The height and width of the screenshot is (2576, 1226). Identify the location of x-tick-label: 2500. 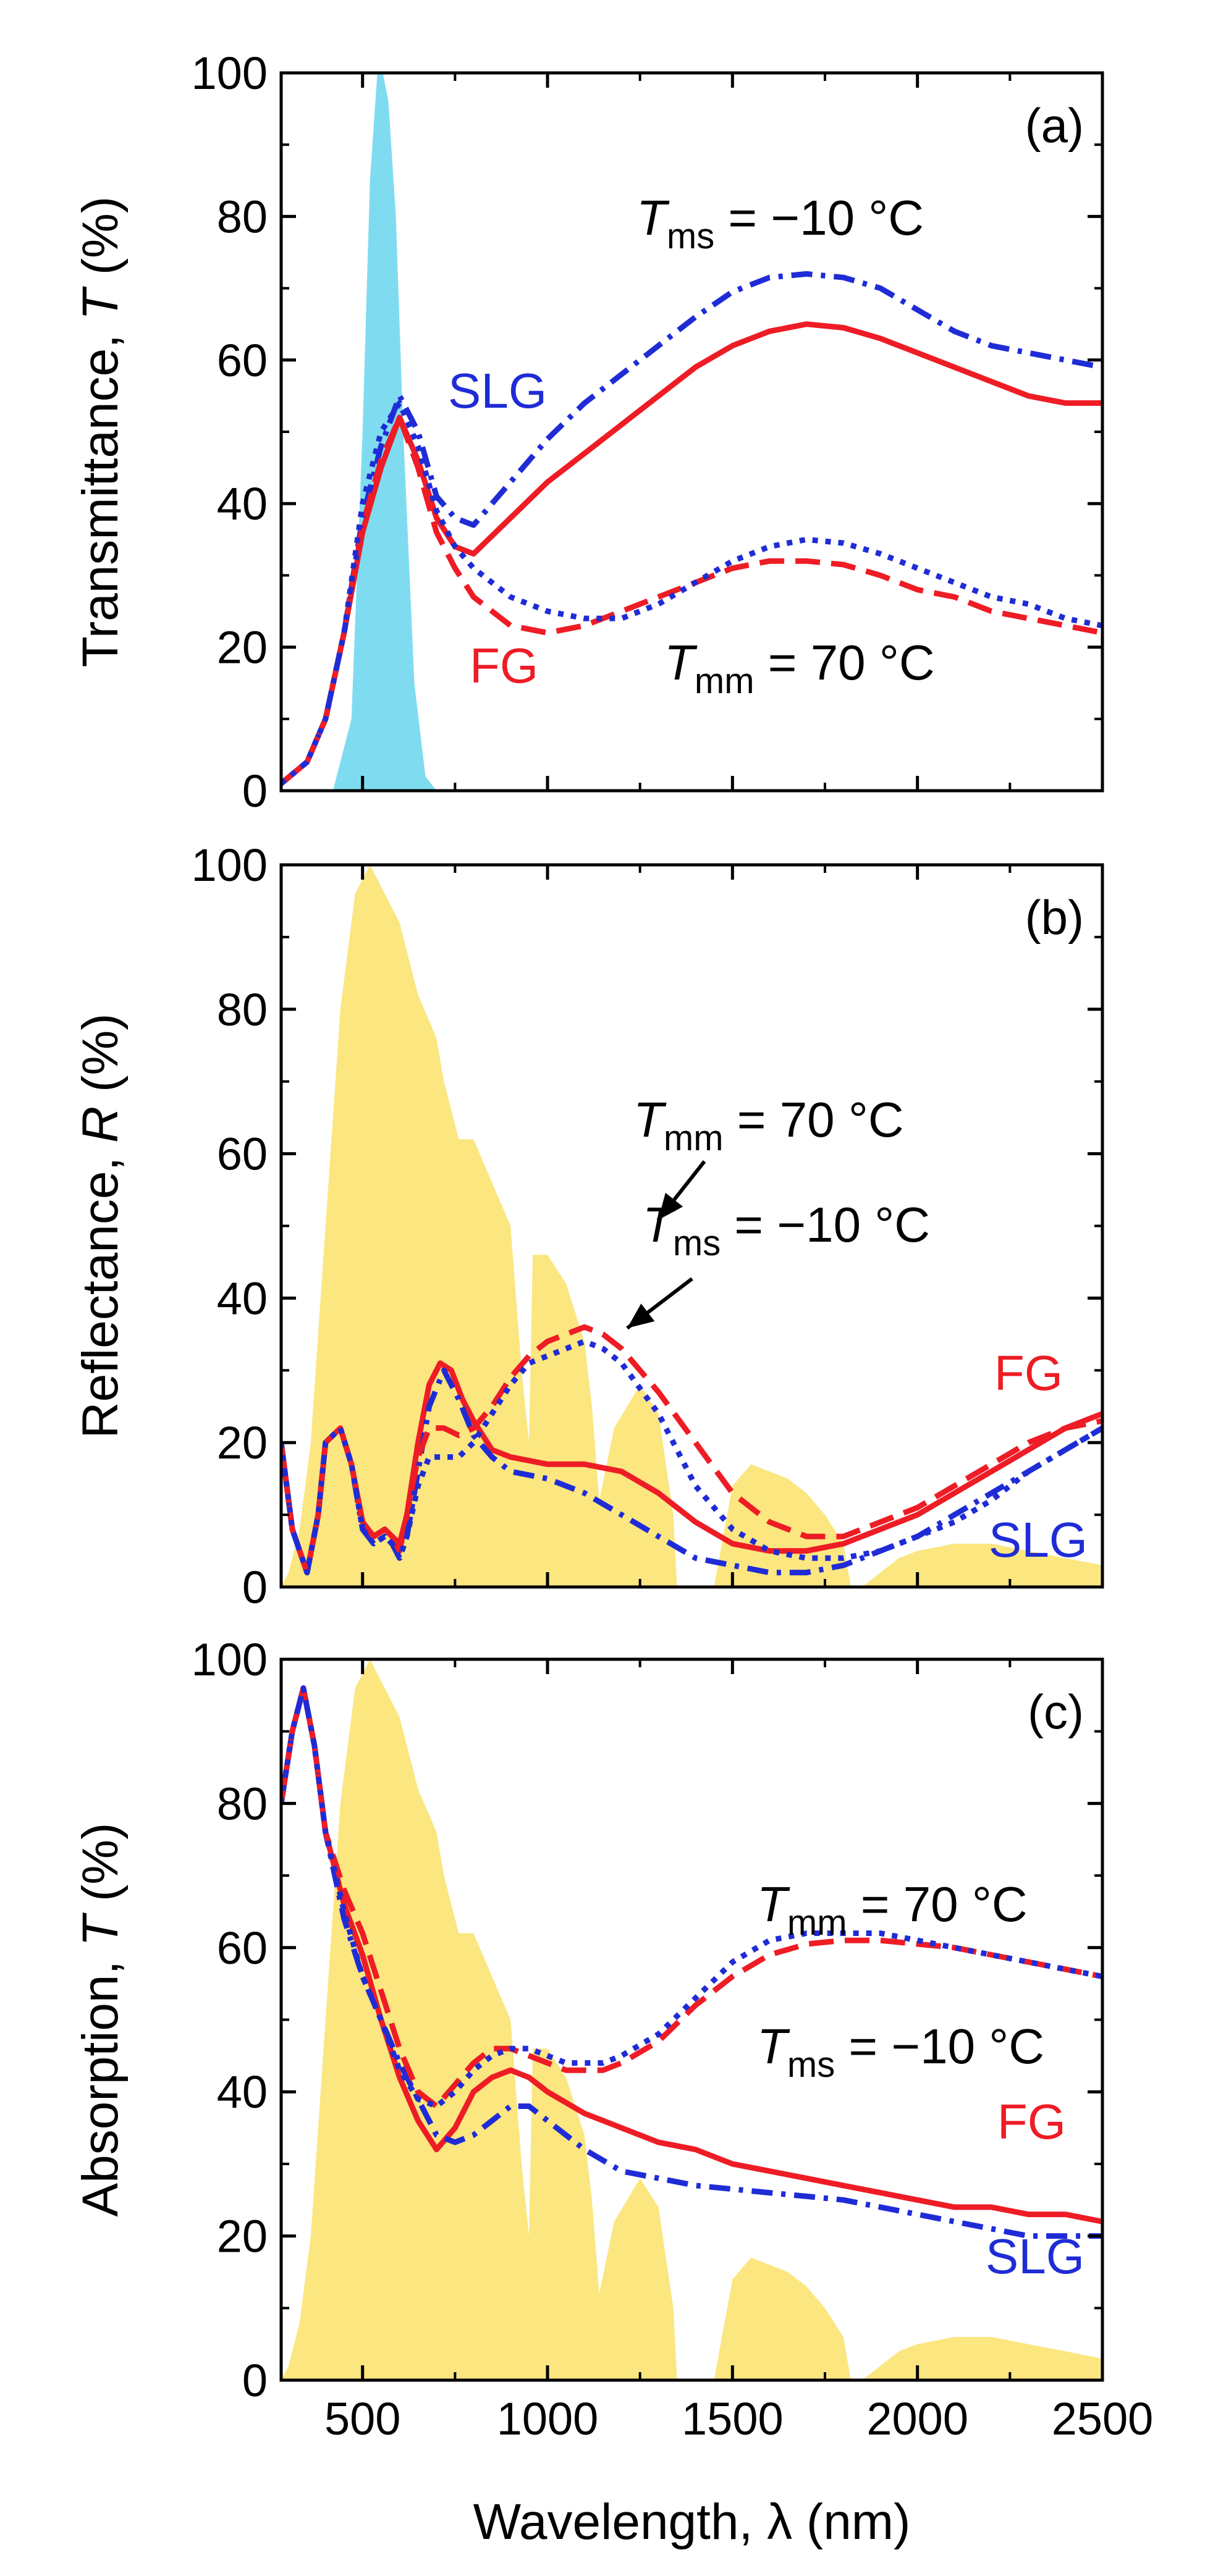
(1103, 2418).